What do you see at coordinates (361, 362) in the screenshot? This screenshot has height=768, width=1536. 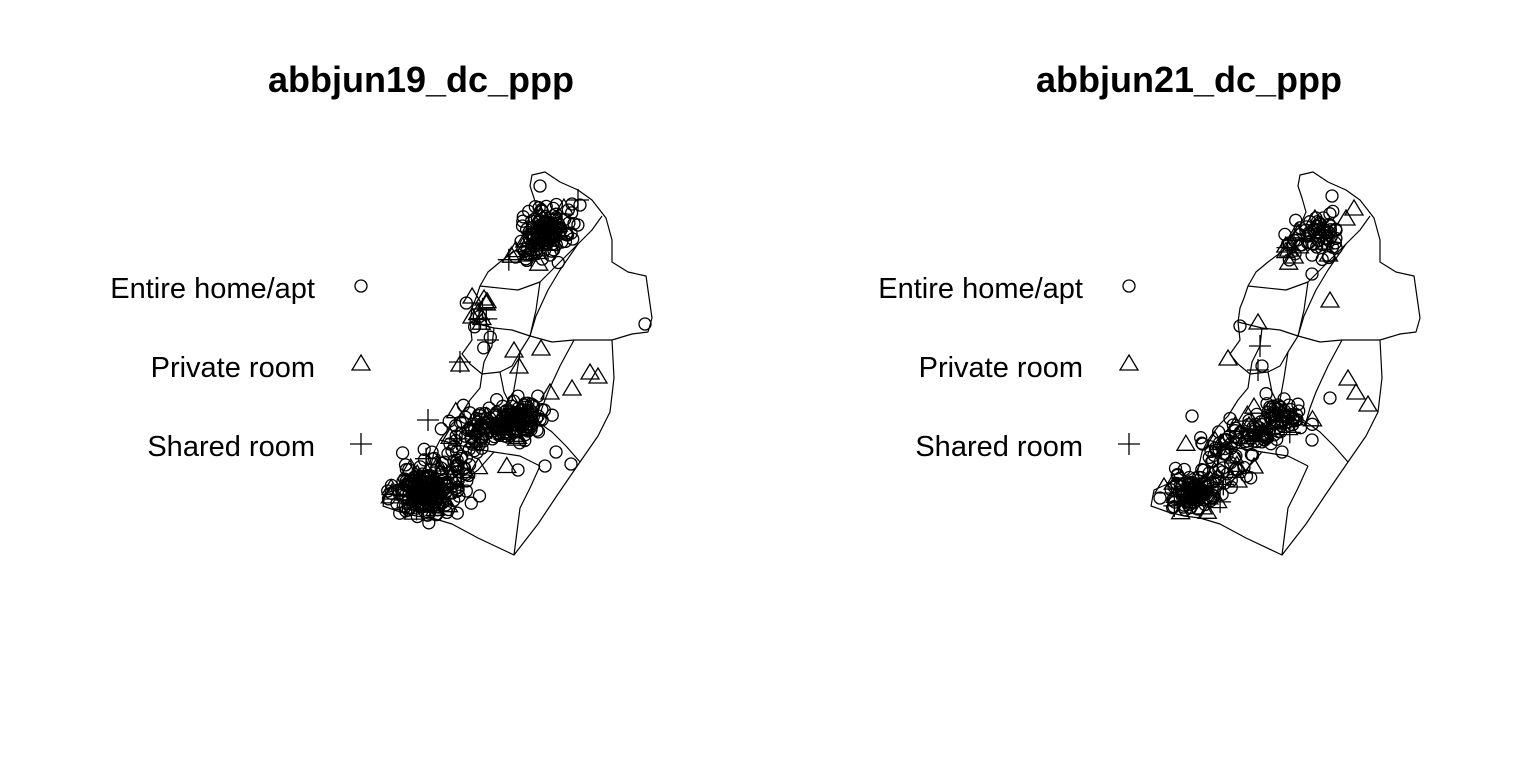 I see `legend-triangle-icon` at bounding box center [361, 362].